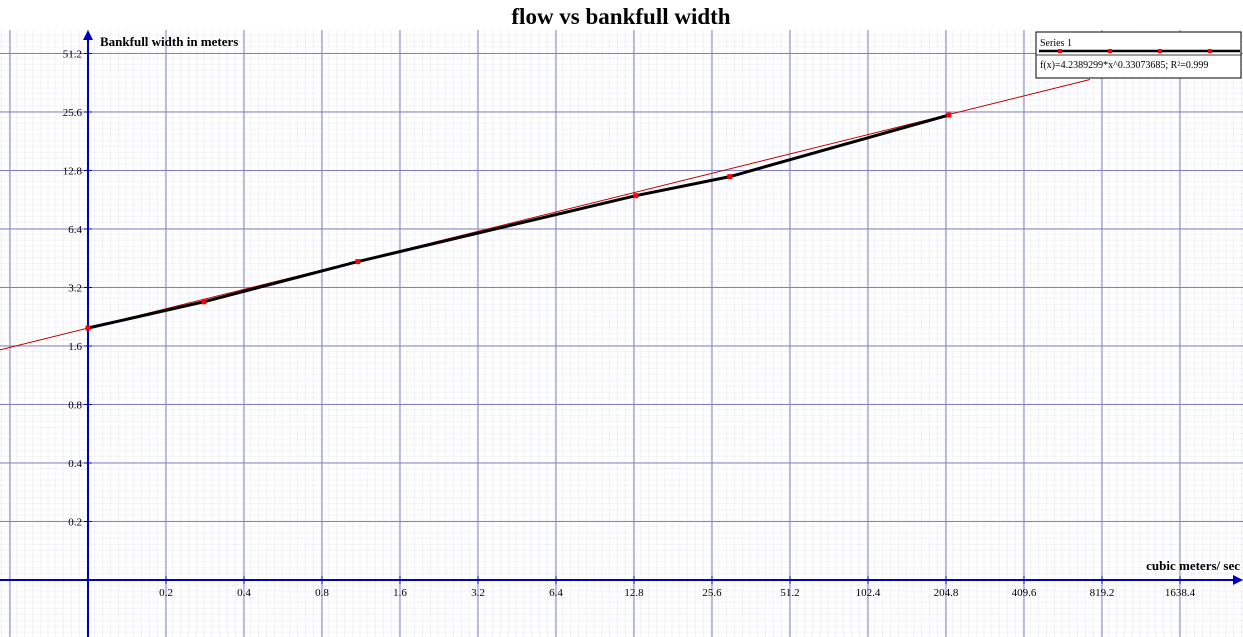 Image resolution: width=1243 pixels, height=637 pixels. I want to click on x-axis-arrow, so click(1238, 580).